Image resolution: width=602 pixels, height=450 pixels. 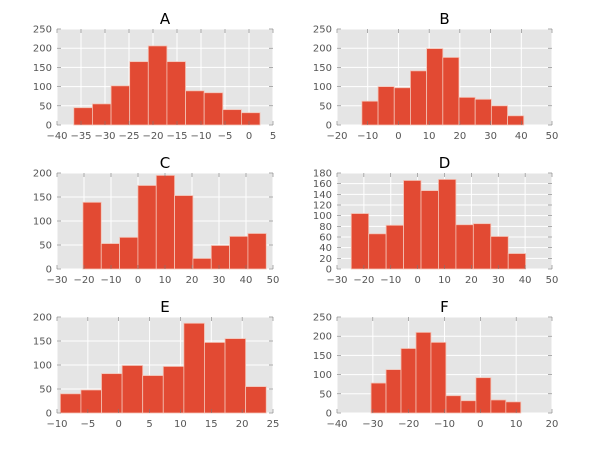 What do you see at coordinates (273, 280) in the screenshot?
I see `x-tick-label: 50` at bounding box center [273, 280].